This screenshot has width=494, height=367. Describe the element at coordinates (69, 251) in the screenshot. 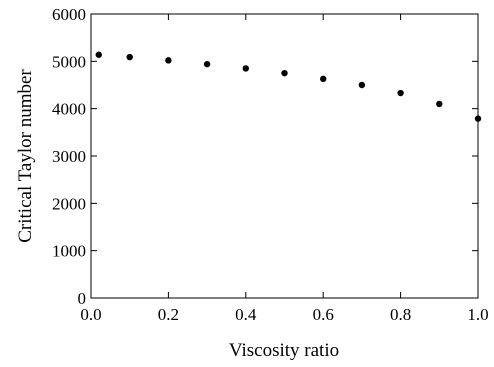

I see `y-tick-label: 1000` at that location.